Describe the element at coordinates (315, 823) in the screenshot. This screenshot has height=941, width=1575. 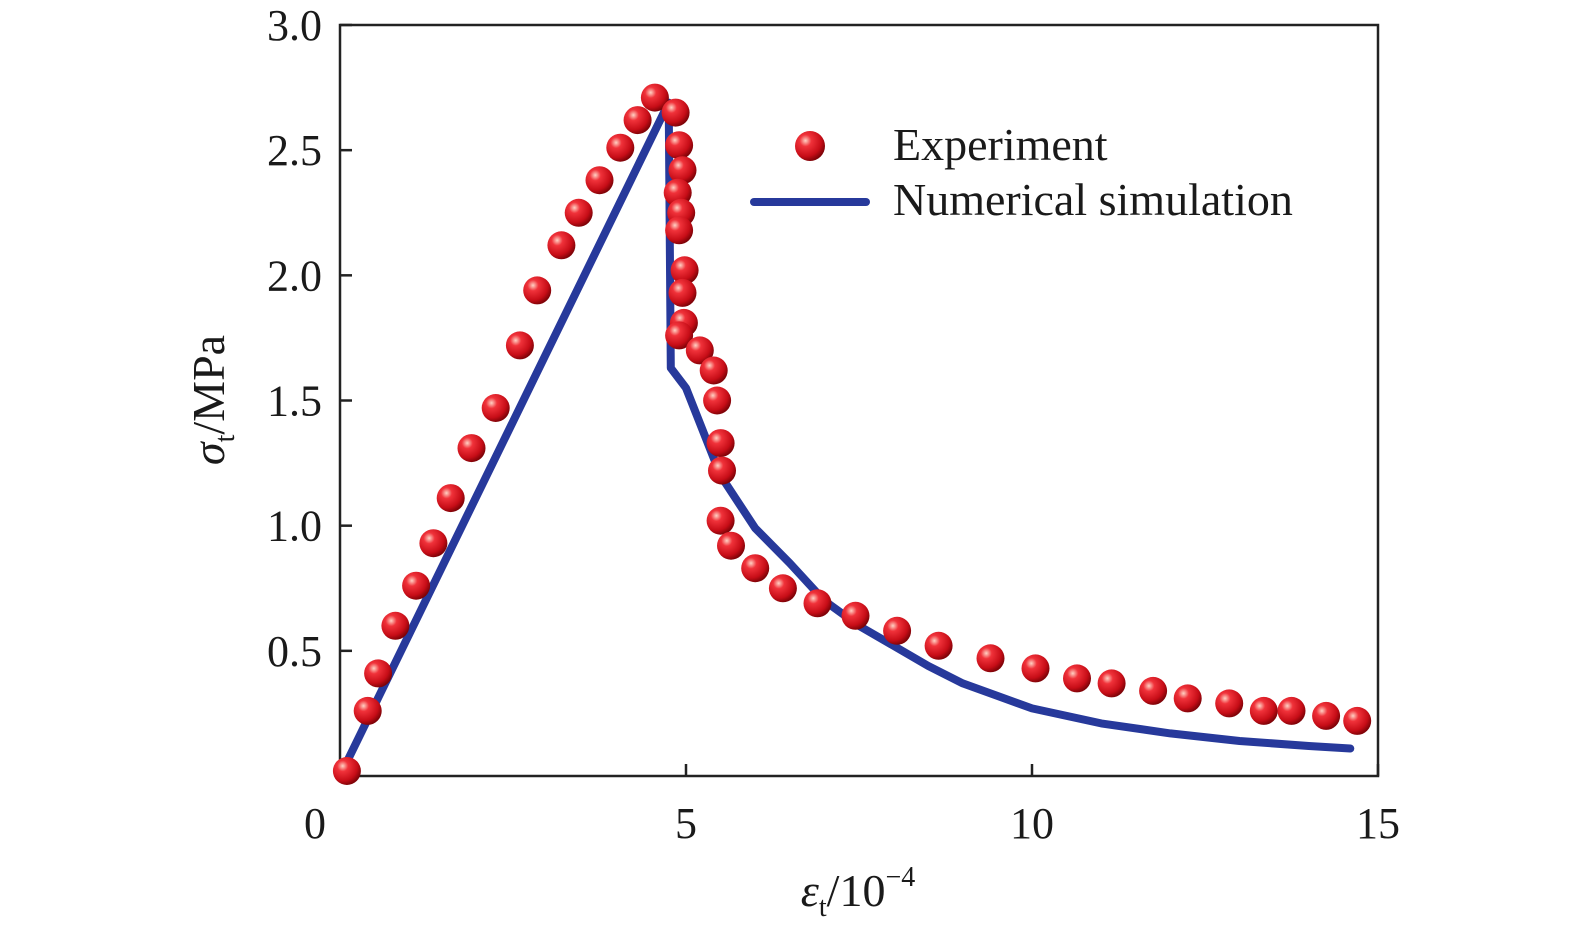
I see `x-tick-label: 0` at that location.